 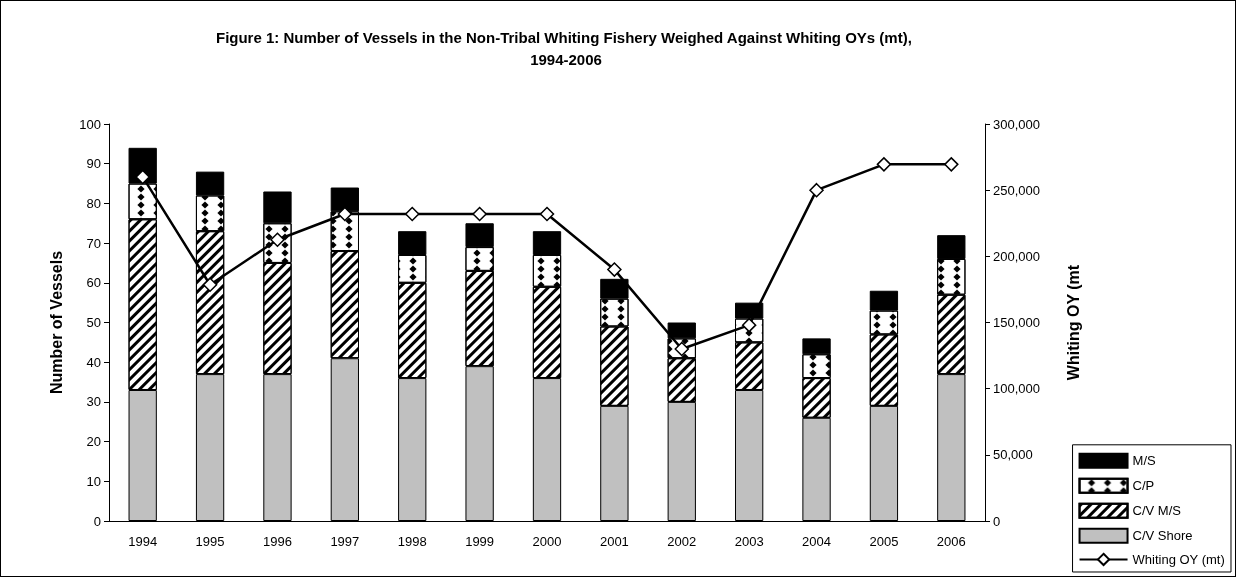 I want to click on x-tick-label: 1998, so click(x=412, y=541).